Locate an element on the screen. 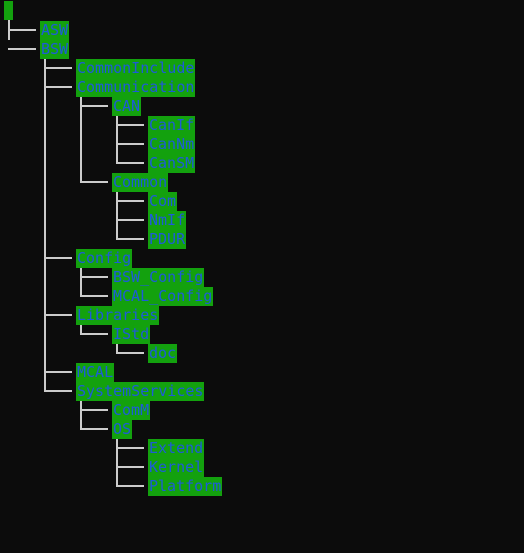 The height and width of the screenshot is (553, 524). dir-istd: IStd is located at coordinates (131, 334).